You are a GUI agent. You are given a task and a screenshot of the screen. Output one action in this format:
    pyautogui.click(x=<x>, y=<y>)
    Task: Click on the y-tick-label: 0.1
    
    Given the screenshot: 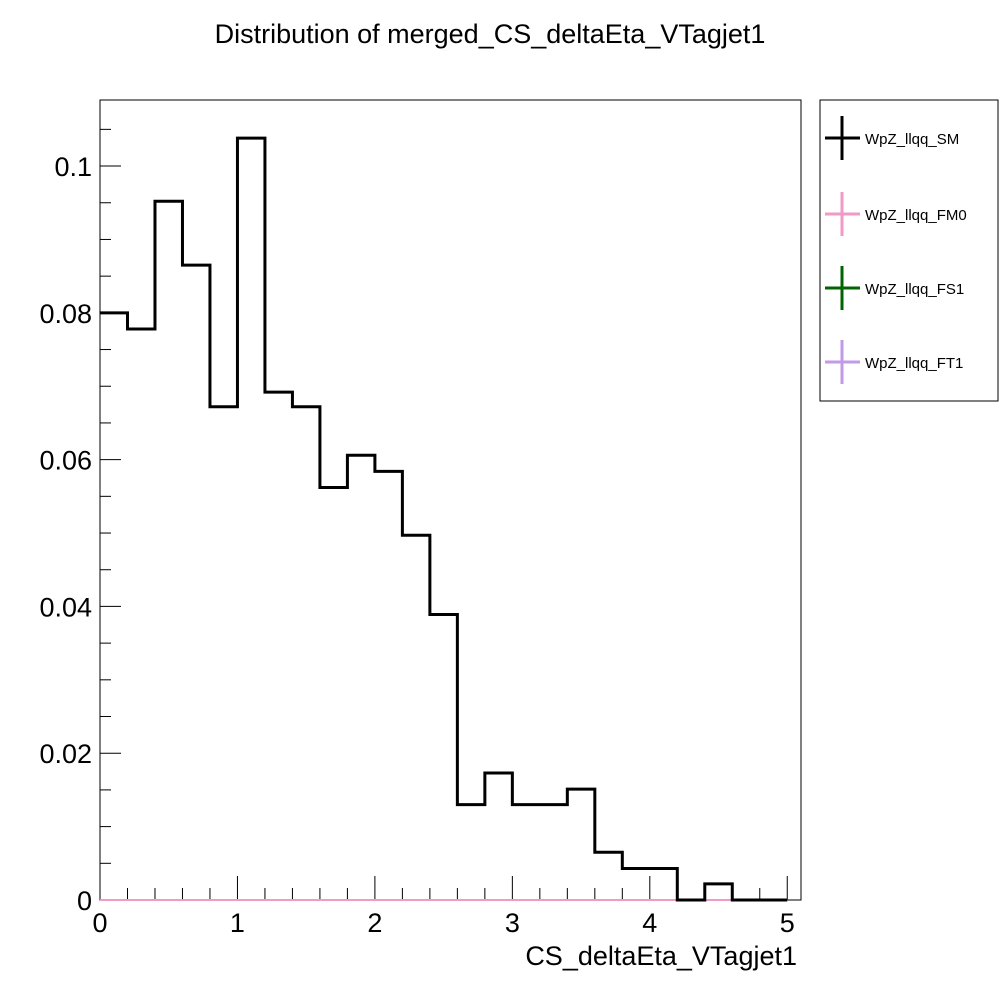 What is the action you would take?
    pyautogui.click(x=73, y=167)
    